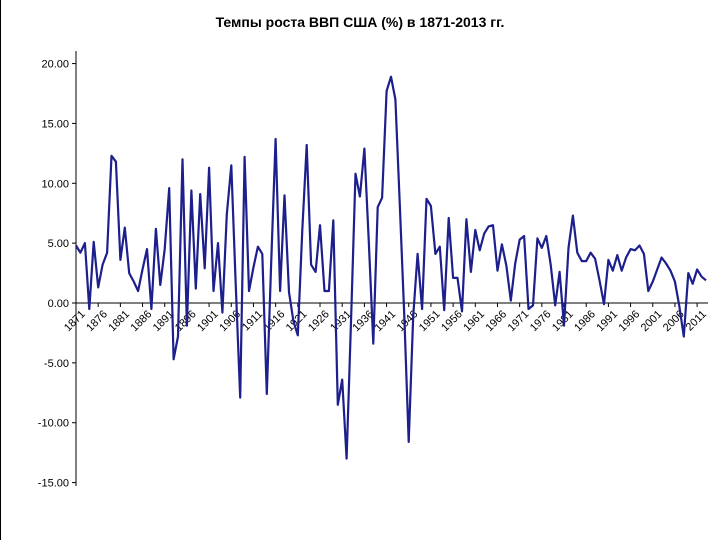 This screenshot has width=720, height=540. Describe the element at coordinates (55, 124) in the screenshot. I see `y-tick-label: 15.00` at that location.